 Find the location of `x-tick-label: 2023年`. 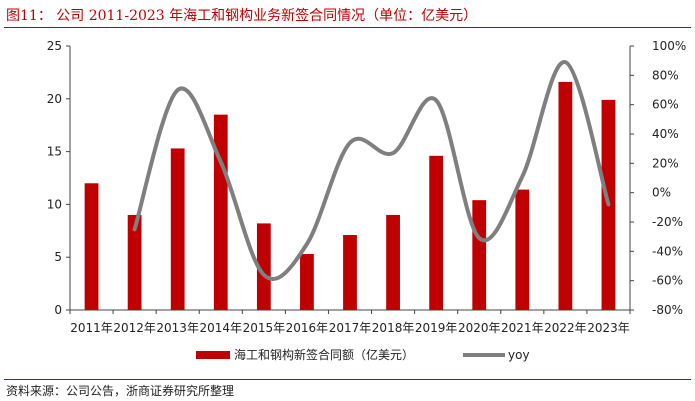

x-tick-label: 2023年 is located at coordinates (608, 328).